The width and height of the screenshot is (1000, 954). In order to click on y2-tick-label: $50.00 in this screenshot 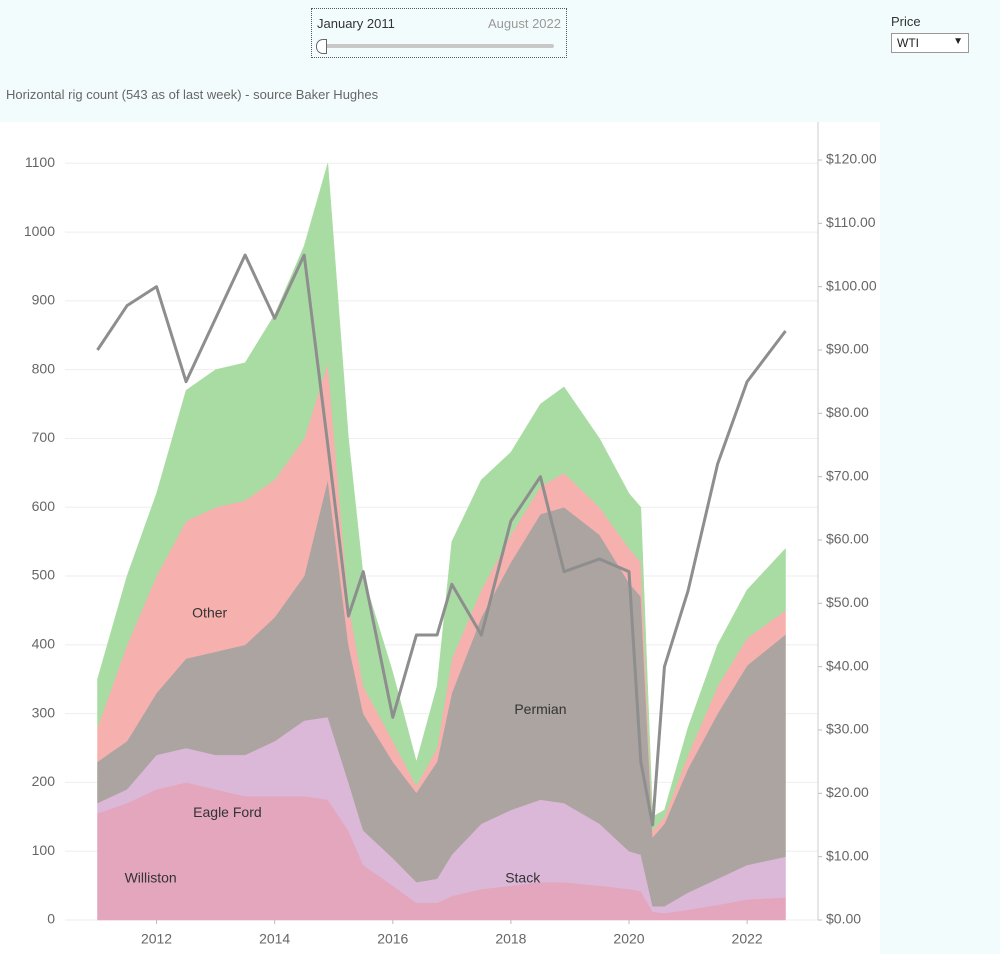, I will do `click(847, 602)`.